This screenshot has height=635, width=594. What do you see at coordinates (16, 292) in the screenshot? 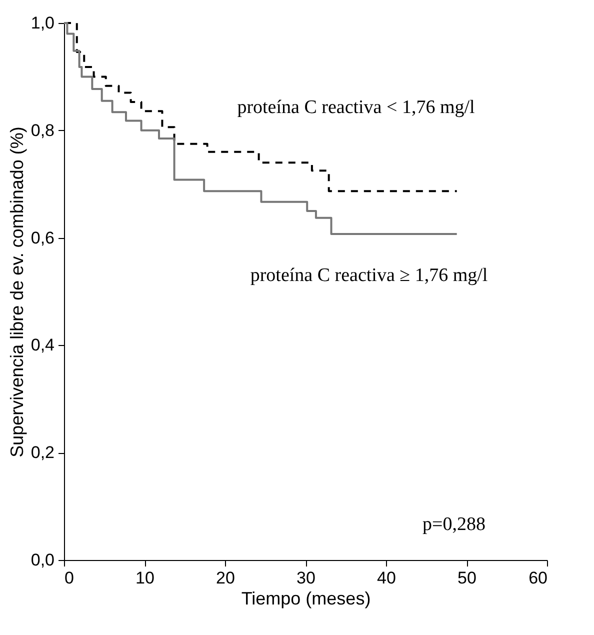
I see `y-axis-title: Supervivencia libre de ev. combinado (%)` at bounding box center [16, 292].